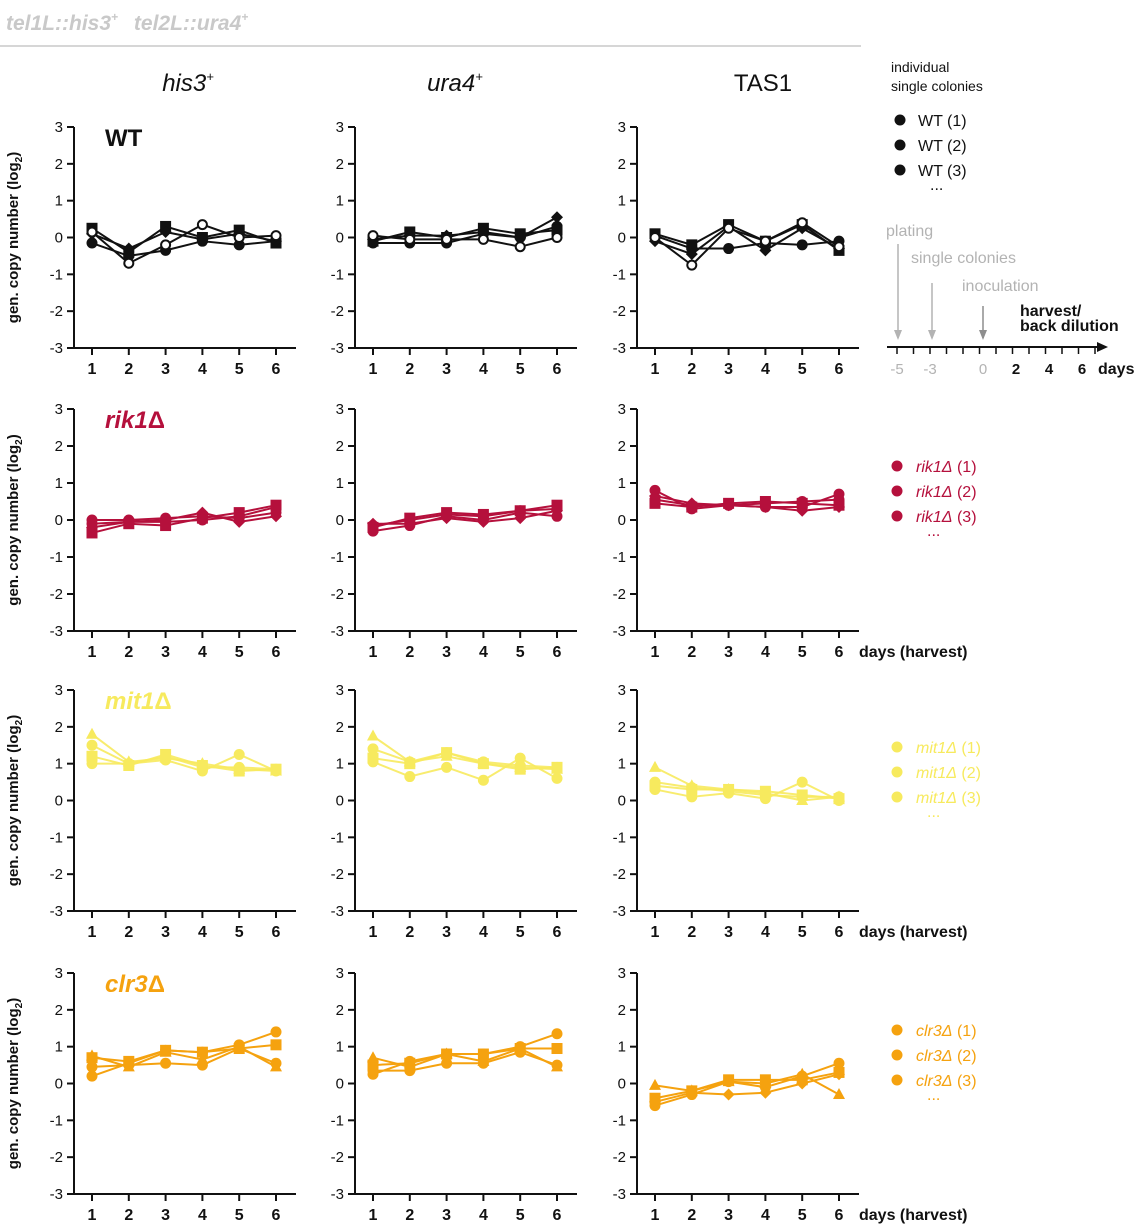  What do you see at coordinates (969, 748) in the screenshot?
I see `legend-entry-index: (1)` at bounding box center [969, 748].